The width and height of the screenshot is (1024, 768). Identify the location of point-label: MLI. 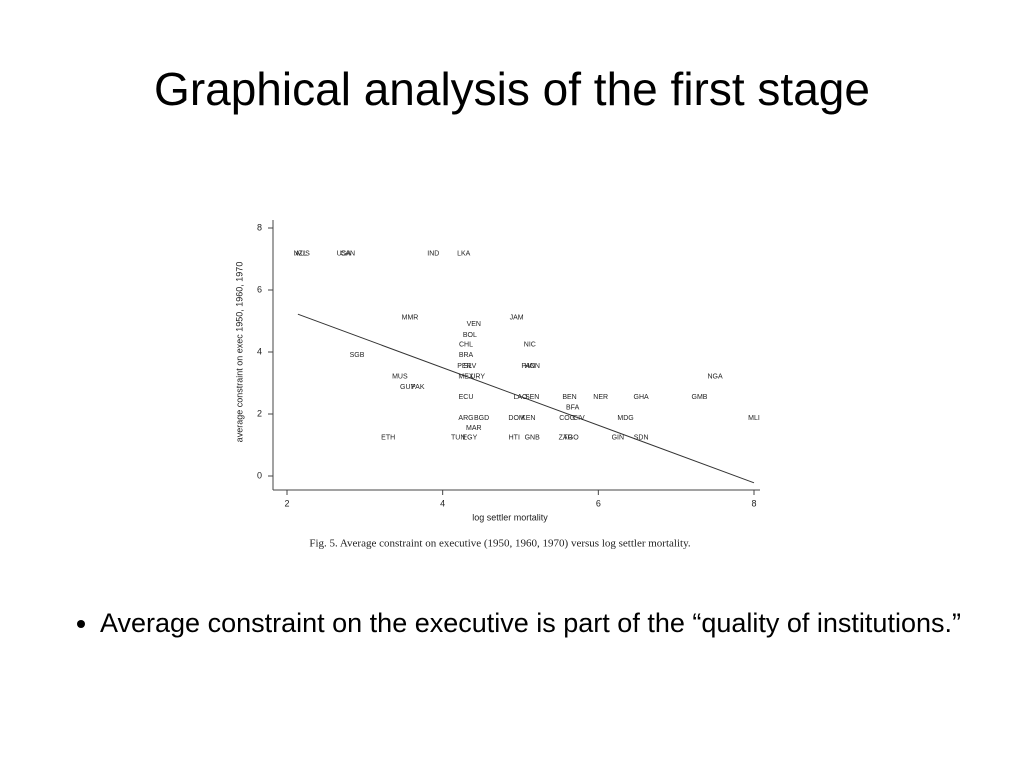
(754, 418).